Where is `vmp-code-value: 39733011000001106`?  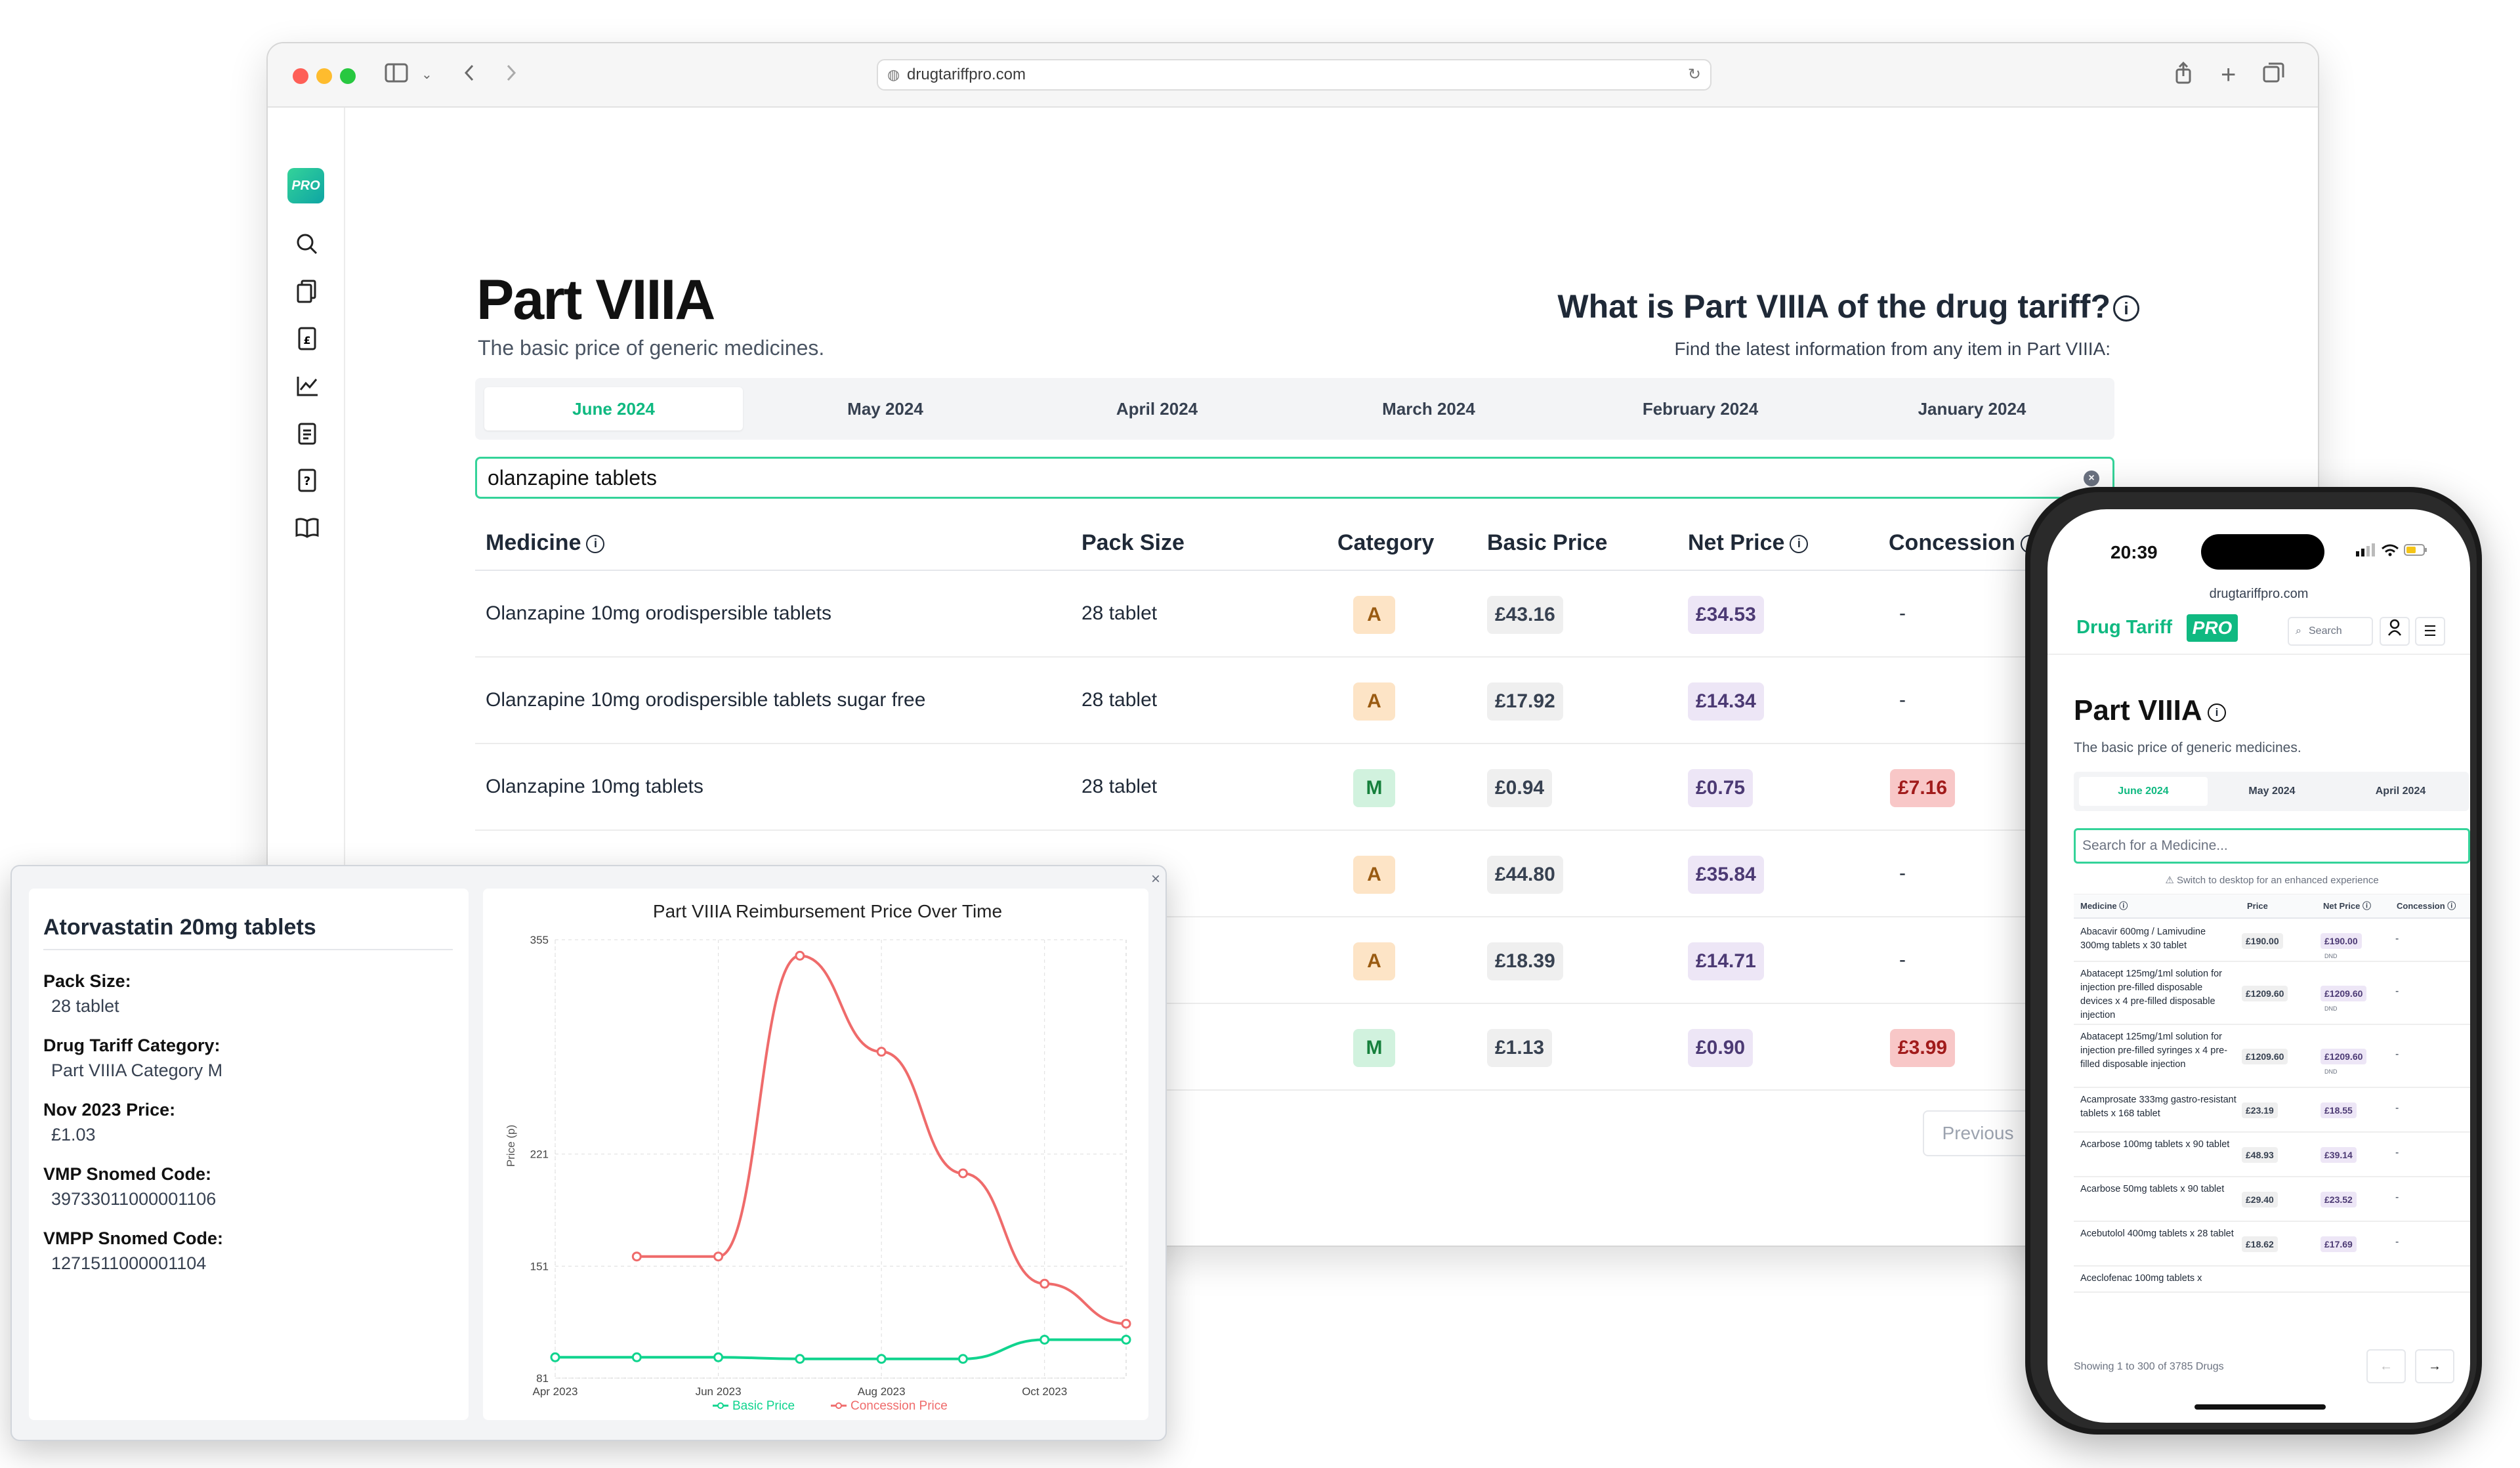 vmp-code-value: 39733011000001106 is located at coordinates (134, 1199).